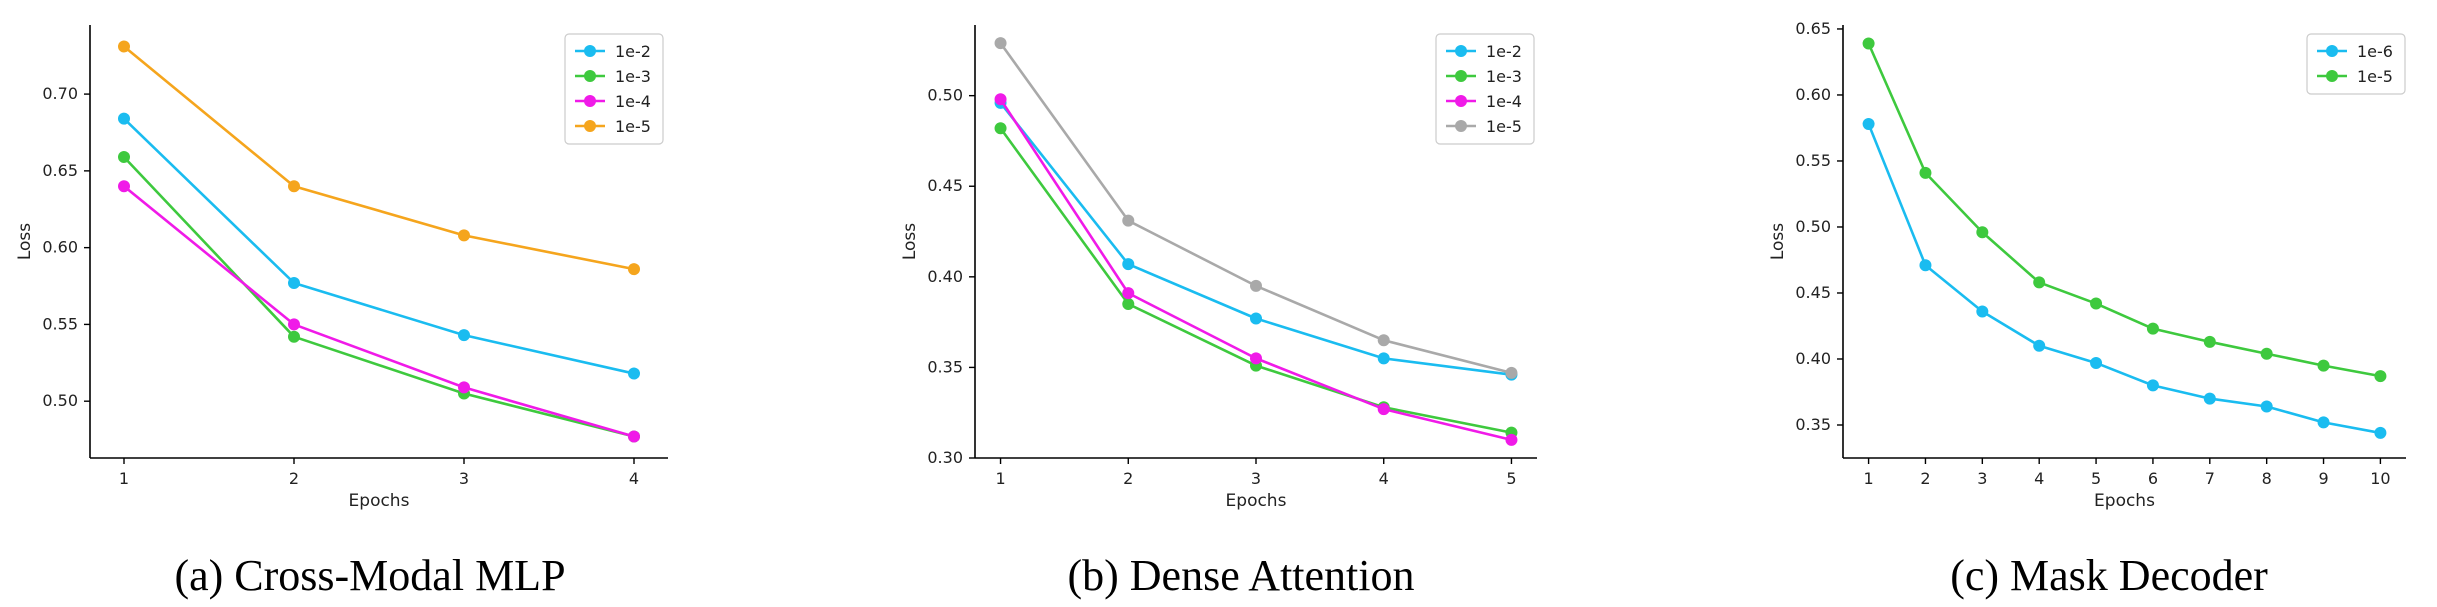  I want to click on figure-caption: (c) Mask Decoder, so click(2109, 575).